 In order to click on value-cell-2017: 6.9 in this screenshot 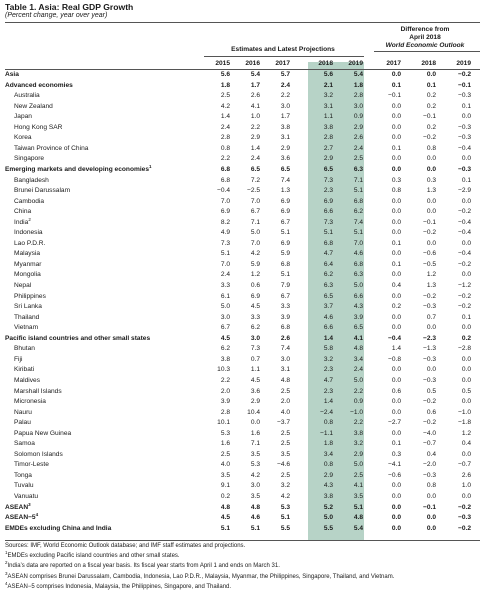, I will do `click(285, 243)`.